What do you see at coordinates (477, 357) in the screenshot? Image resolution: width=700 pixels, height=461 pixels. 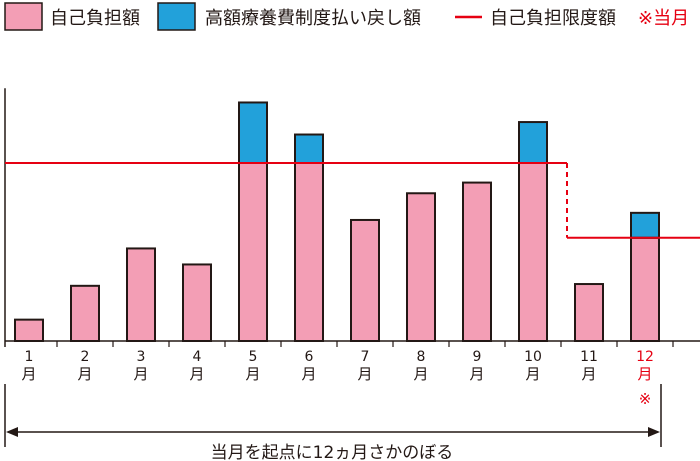 I see `month-label-9: 9` at bounding box center [477, 357].